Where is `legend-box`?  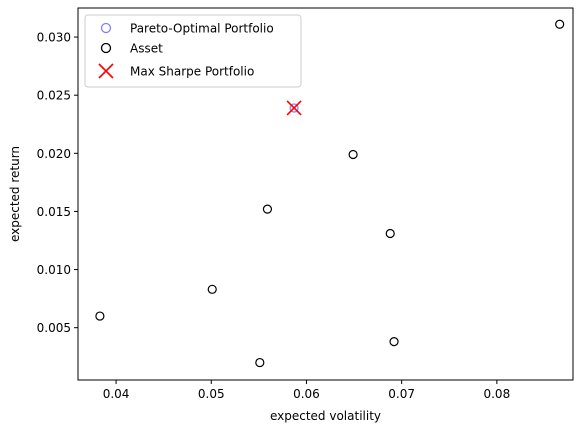 legend-box is located at coordinates (193, 51).